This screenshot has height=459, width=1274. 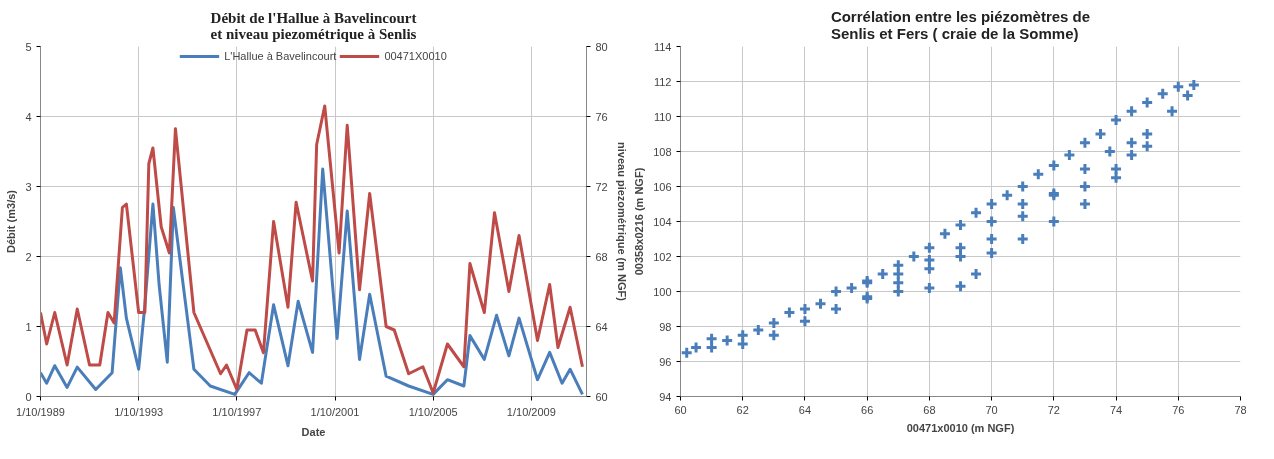 I want to click on y-tick-label: 1, so click(x=28, y=326).